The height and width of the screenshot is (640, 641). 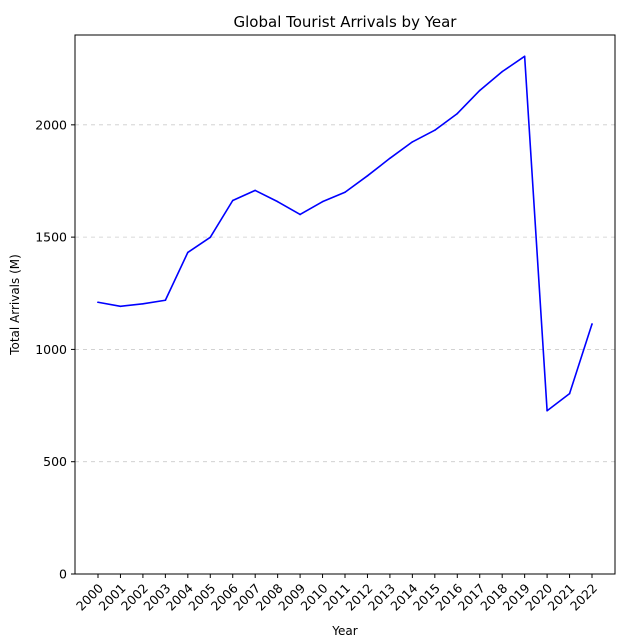 I want to click on y-tick-label: 2000, so click(x=51, y=124).